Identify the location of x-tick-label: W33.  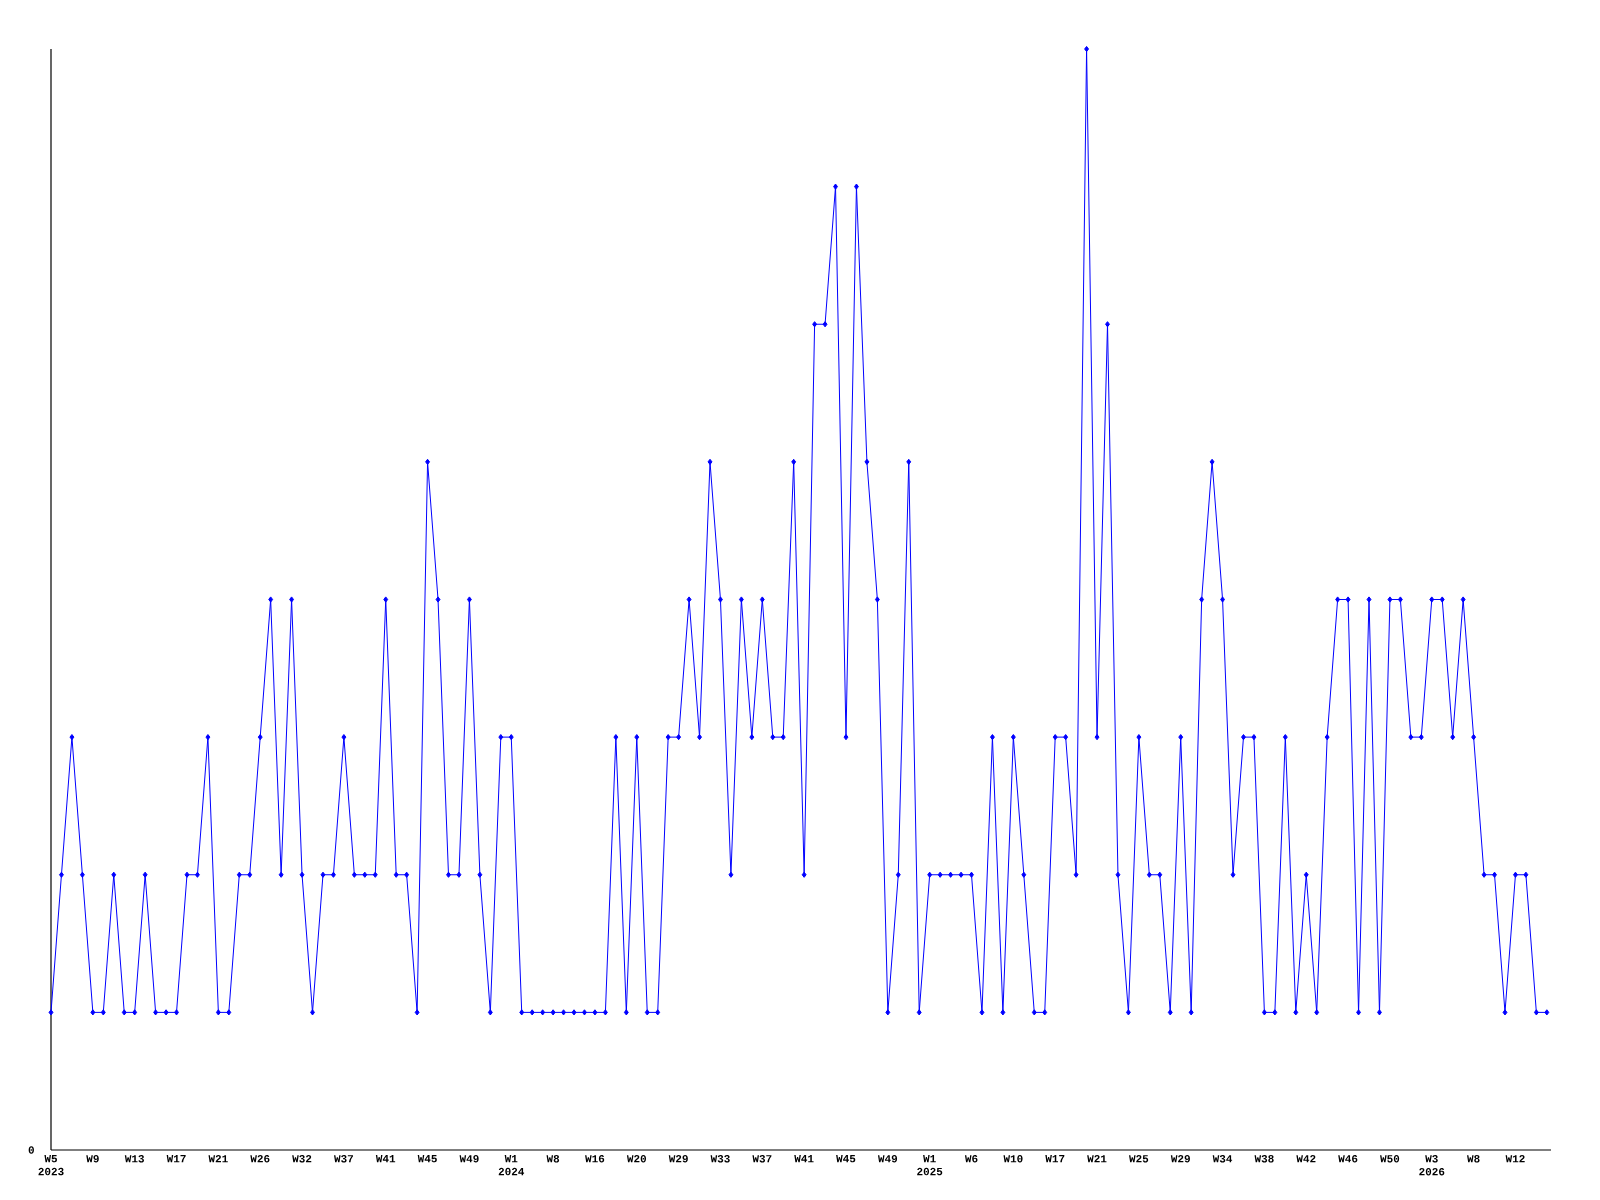
(720, 1159).